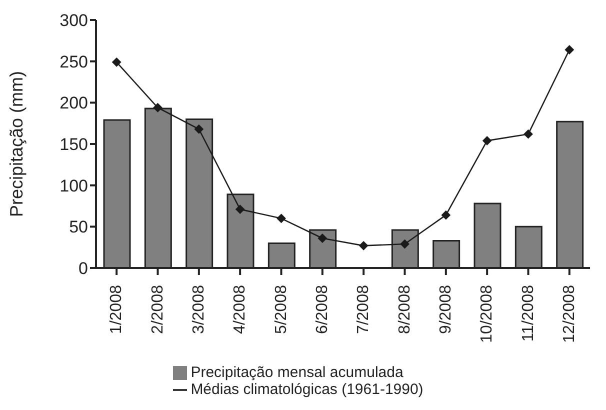  Describe the element at coordinates (307, 389) in the screenshot. I see `legend-label: Médias climatológicas (1961-1990)` at that location.